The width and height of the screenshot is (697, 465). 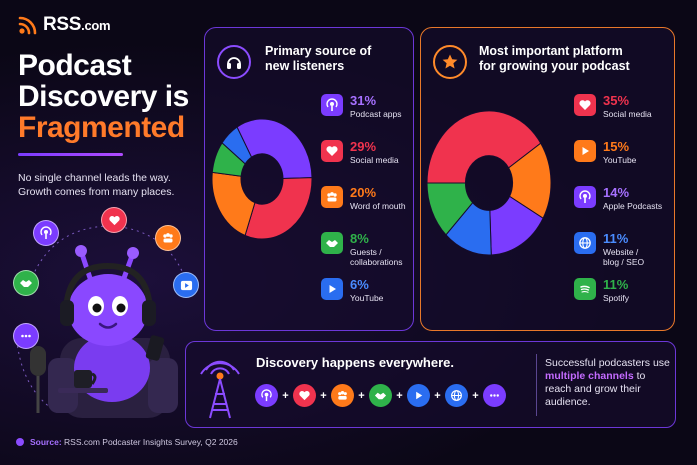 I want to click on title-line-2: Discovery is, so click(x=103, y=96).